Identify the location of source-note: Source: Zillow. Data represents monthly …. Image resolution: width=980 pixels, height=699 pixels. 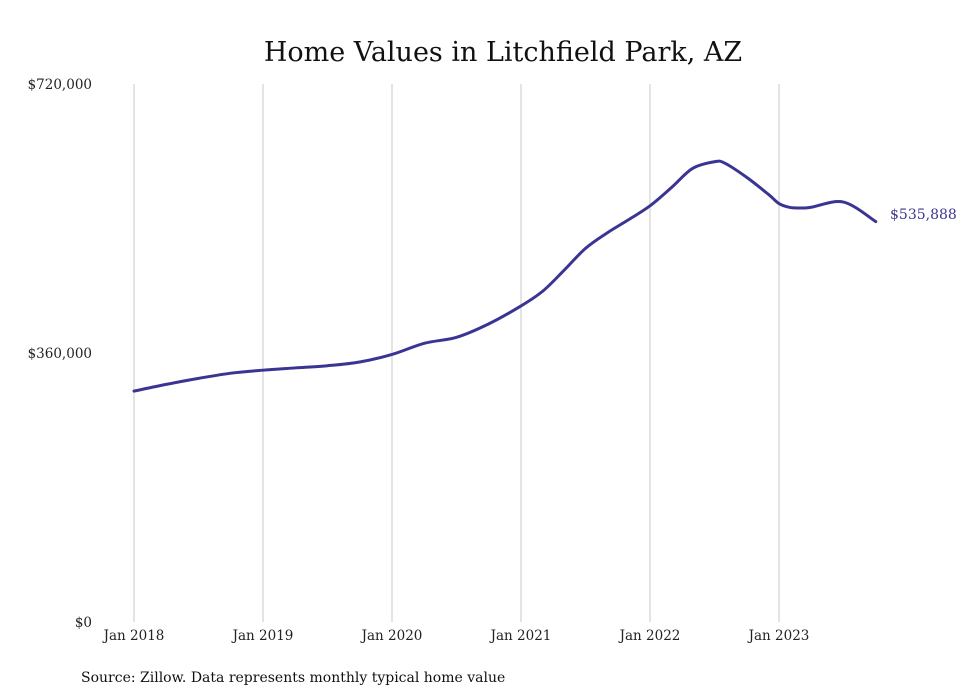
(293, 678).